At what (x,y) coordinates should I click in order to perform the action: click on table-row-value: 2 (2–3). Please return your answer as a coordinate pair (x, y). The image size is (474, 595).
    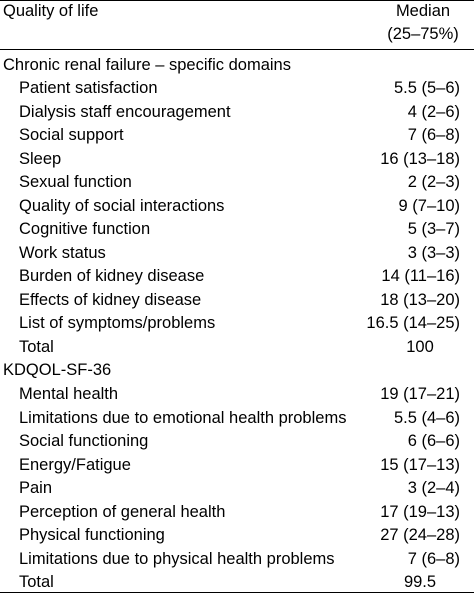
    Looking at the image, I should click on (433, 182).